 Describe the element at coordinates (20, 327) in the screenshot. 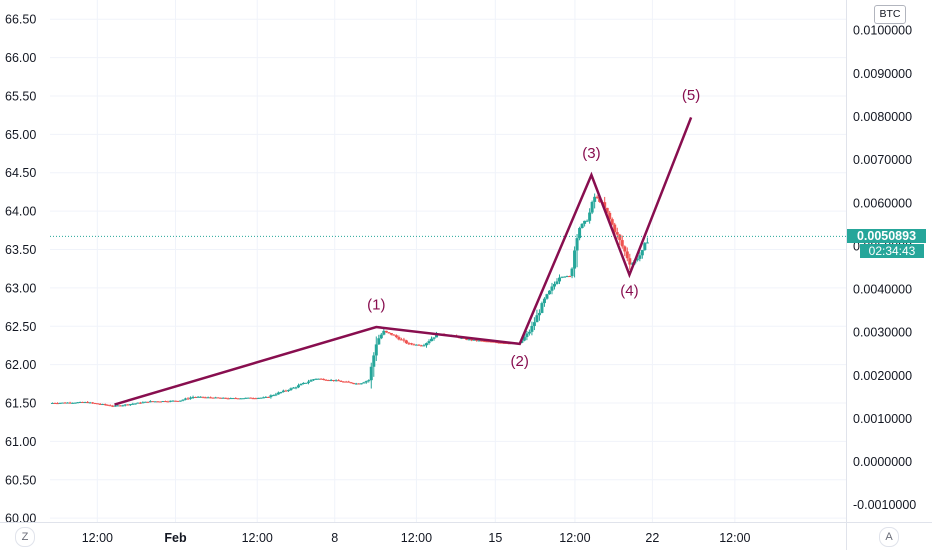

I see `left-tick-label: 62.50` at that location.